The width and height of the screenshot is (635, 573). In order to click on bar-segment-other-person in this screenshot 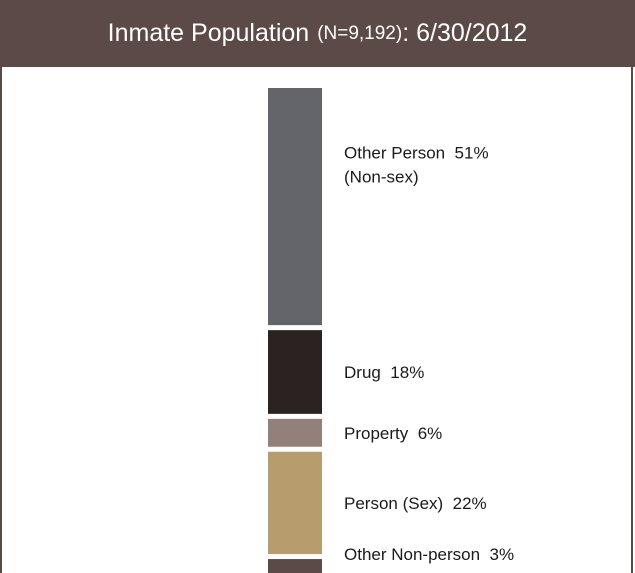, I will do `click(295, 207)`.